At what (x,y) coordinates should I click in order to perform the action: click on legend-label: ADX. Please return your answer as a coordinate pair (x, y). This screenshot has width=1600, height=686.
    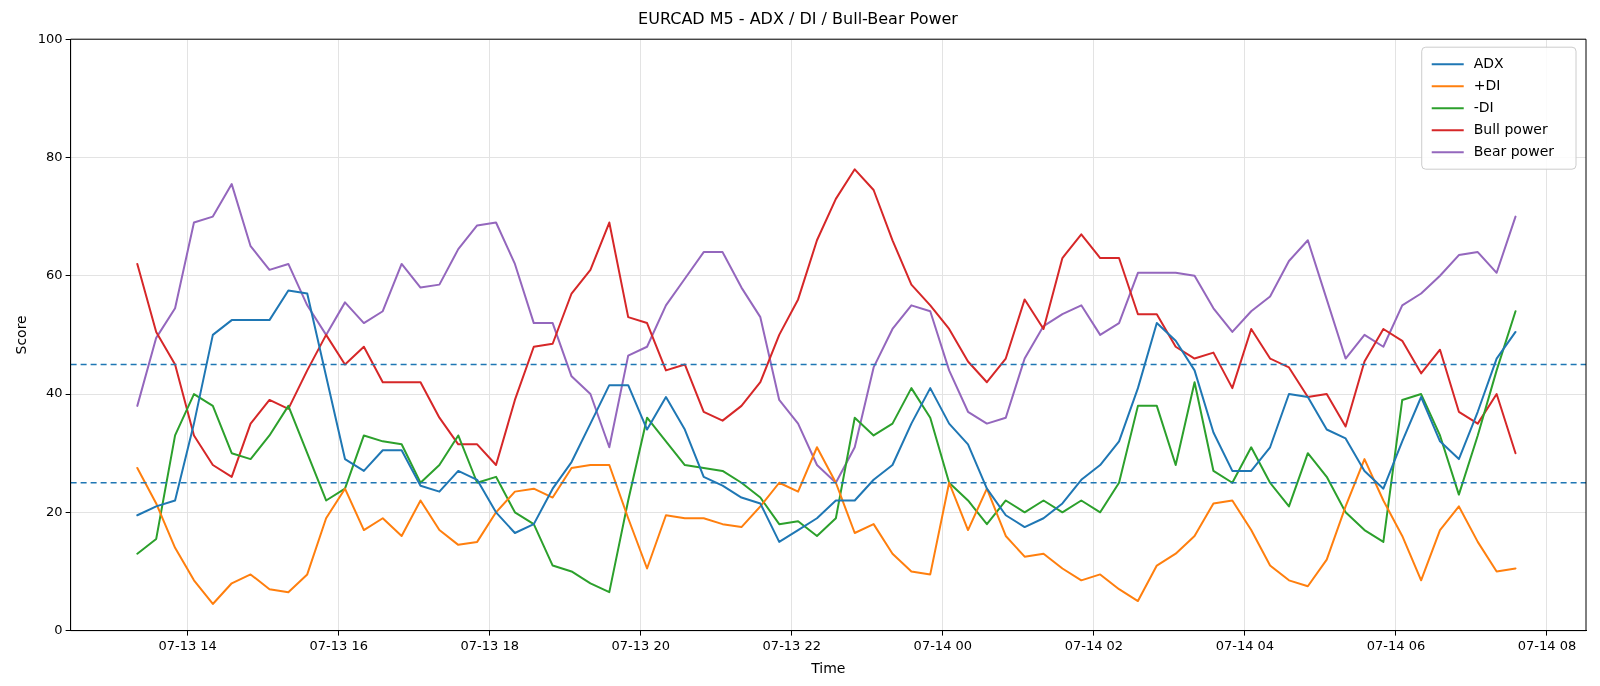
    Looking at the image, I should click on (1489, 62).